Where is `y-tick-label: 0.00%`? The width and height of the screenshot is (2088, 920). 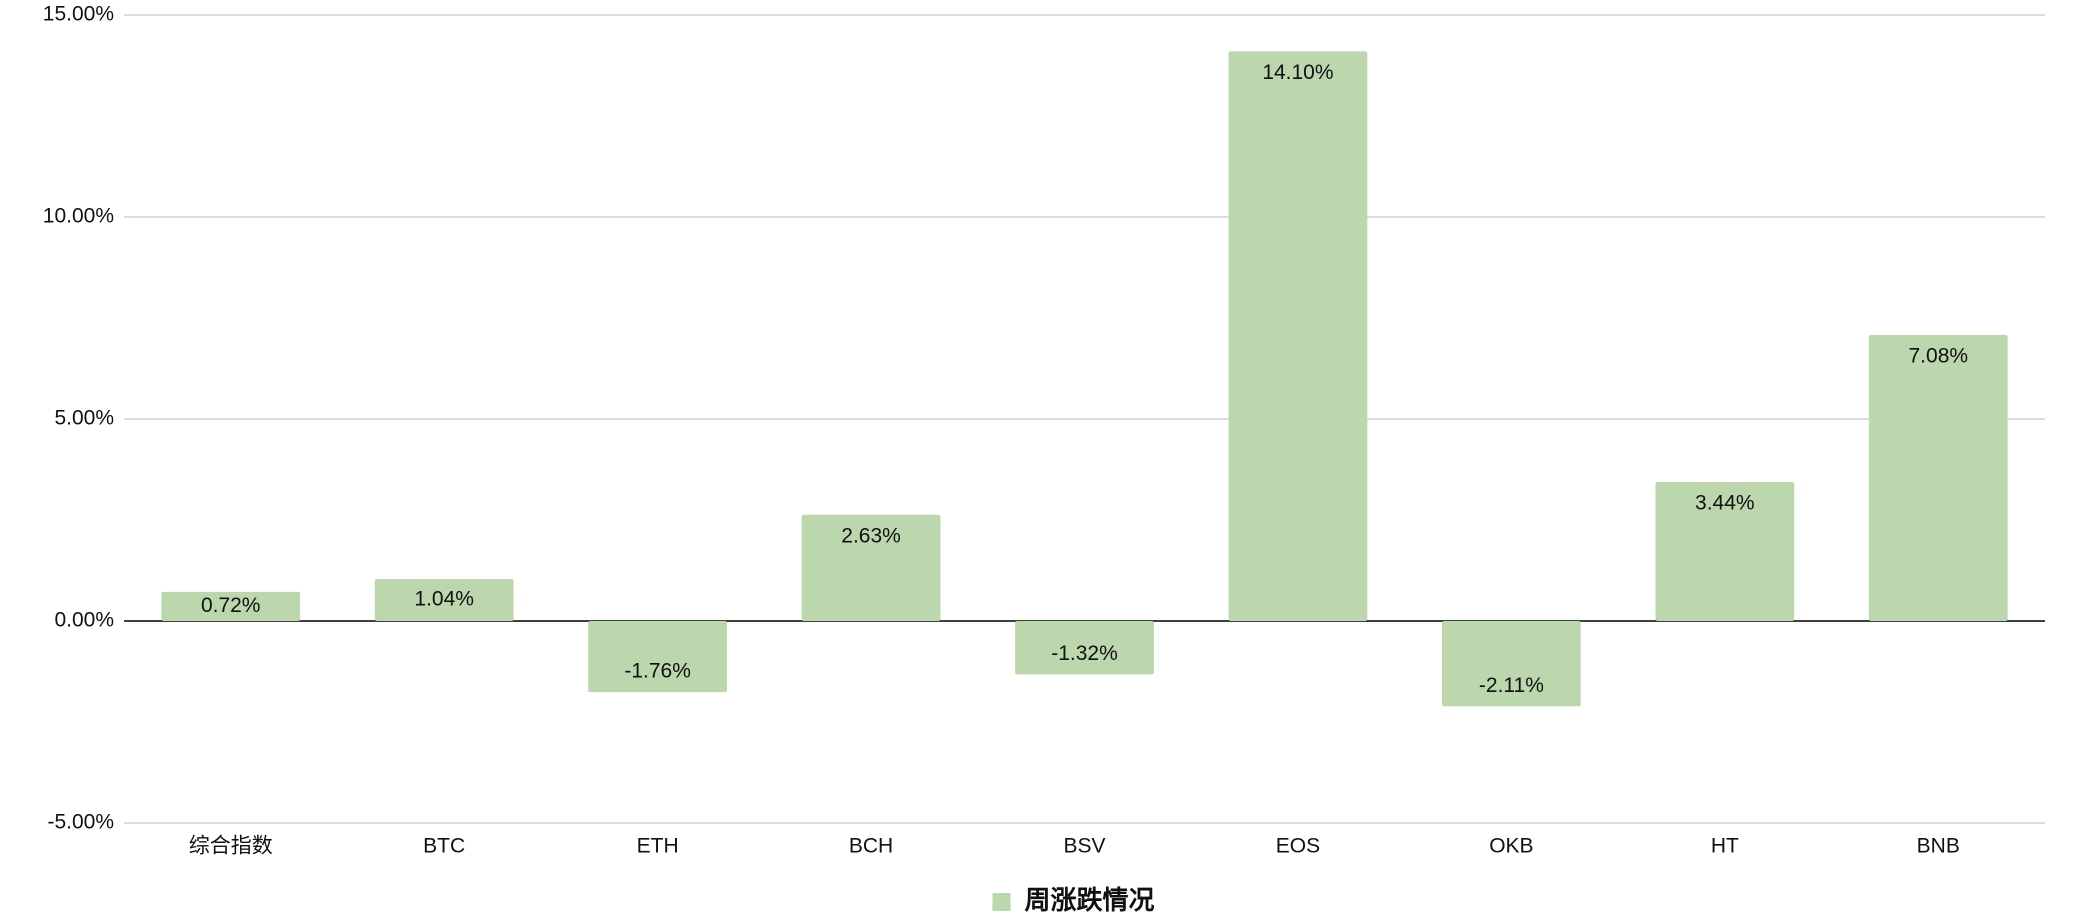
y-tick-label: 0.00% is located at coordinates (84, 620).